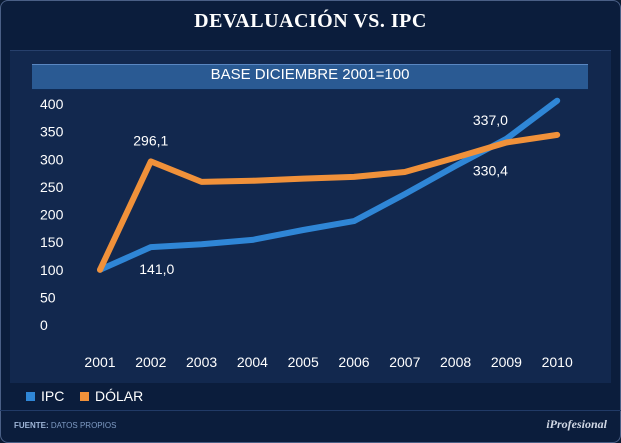 This screenshot has height=443, width=621. Describe the element at coordinates (52, 159) in the screenshot. I see `y-tick-label: 300` at that location.